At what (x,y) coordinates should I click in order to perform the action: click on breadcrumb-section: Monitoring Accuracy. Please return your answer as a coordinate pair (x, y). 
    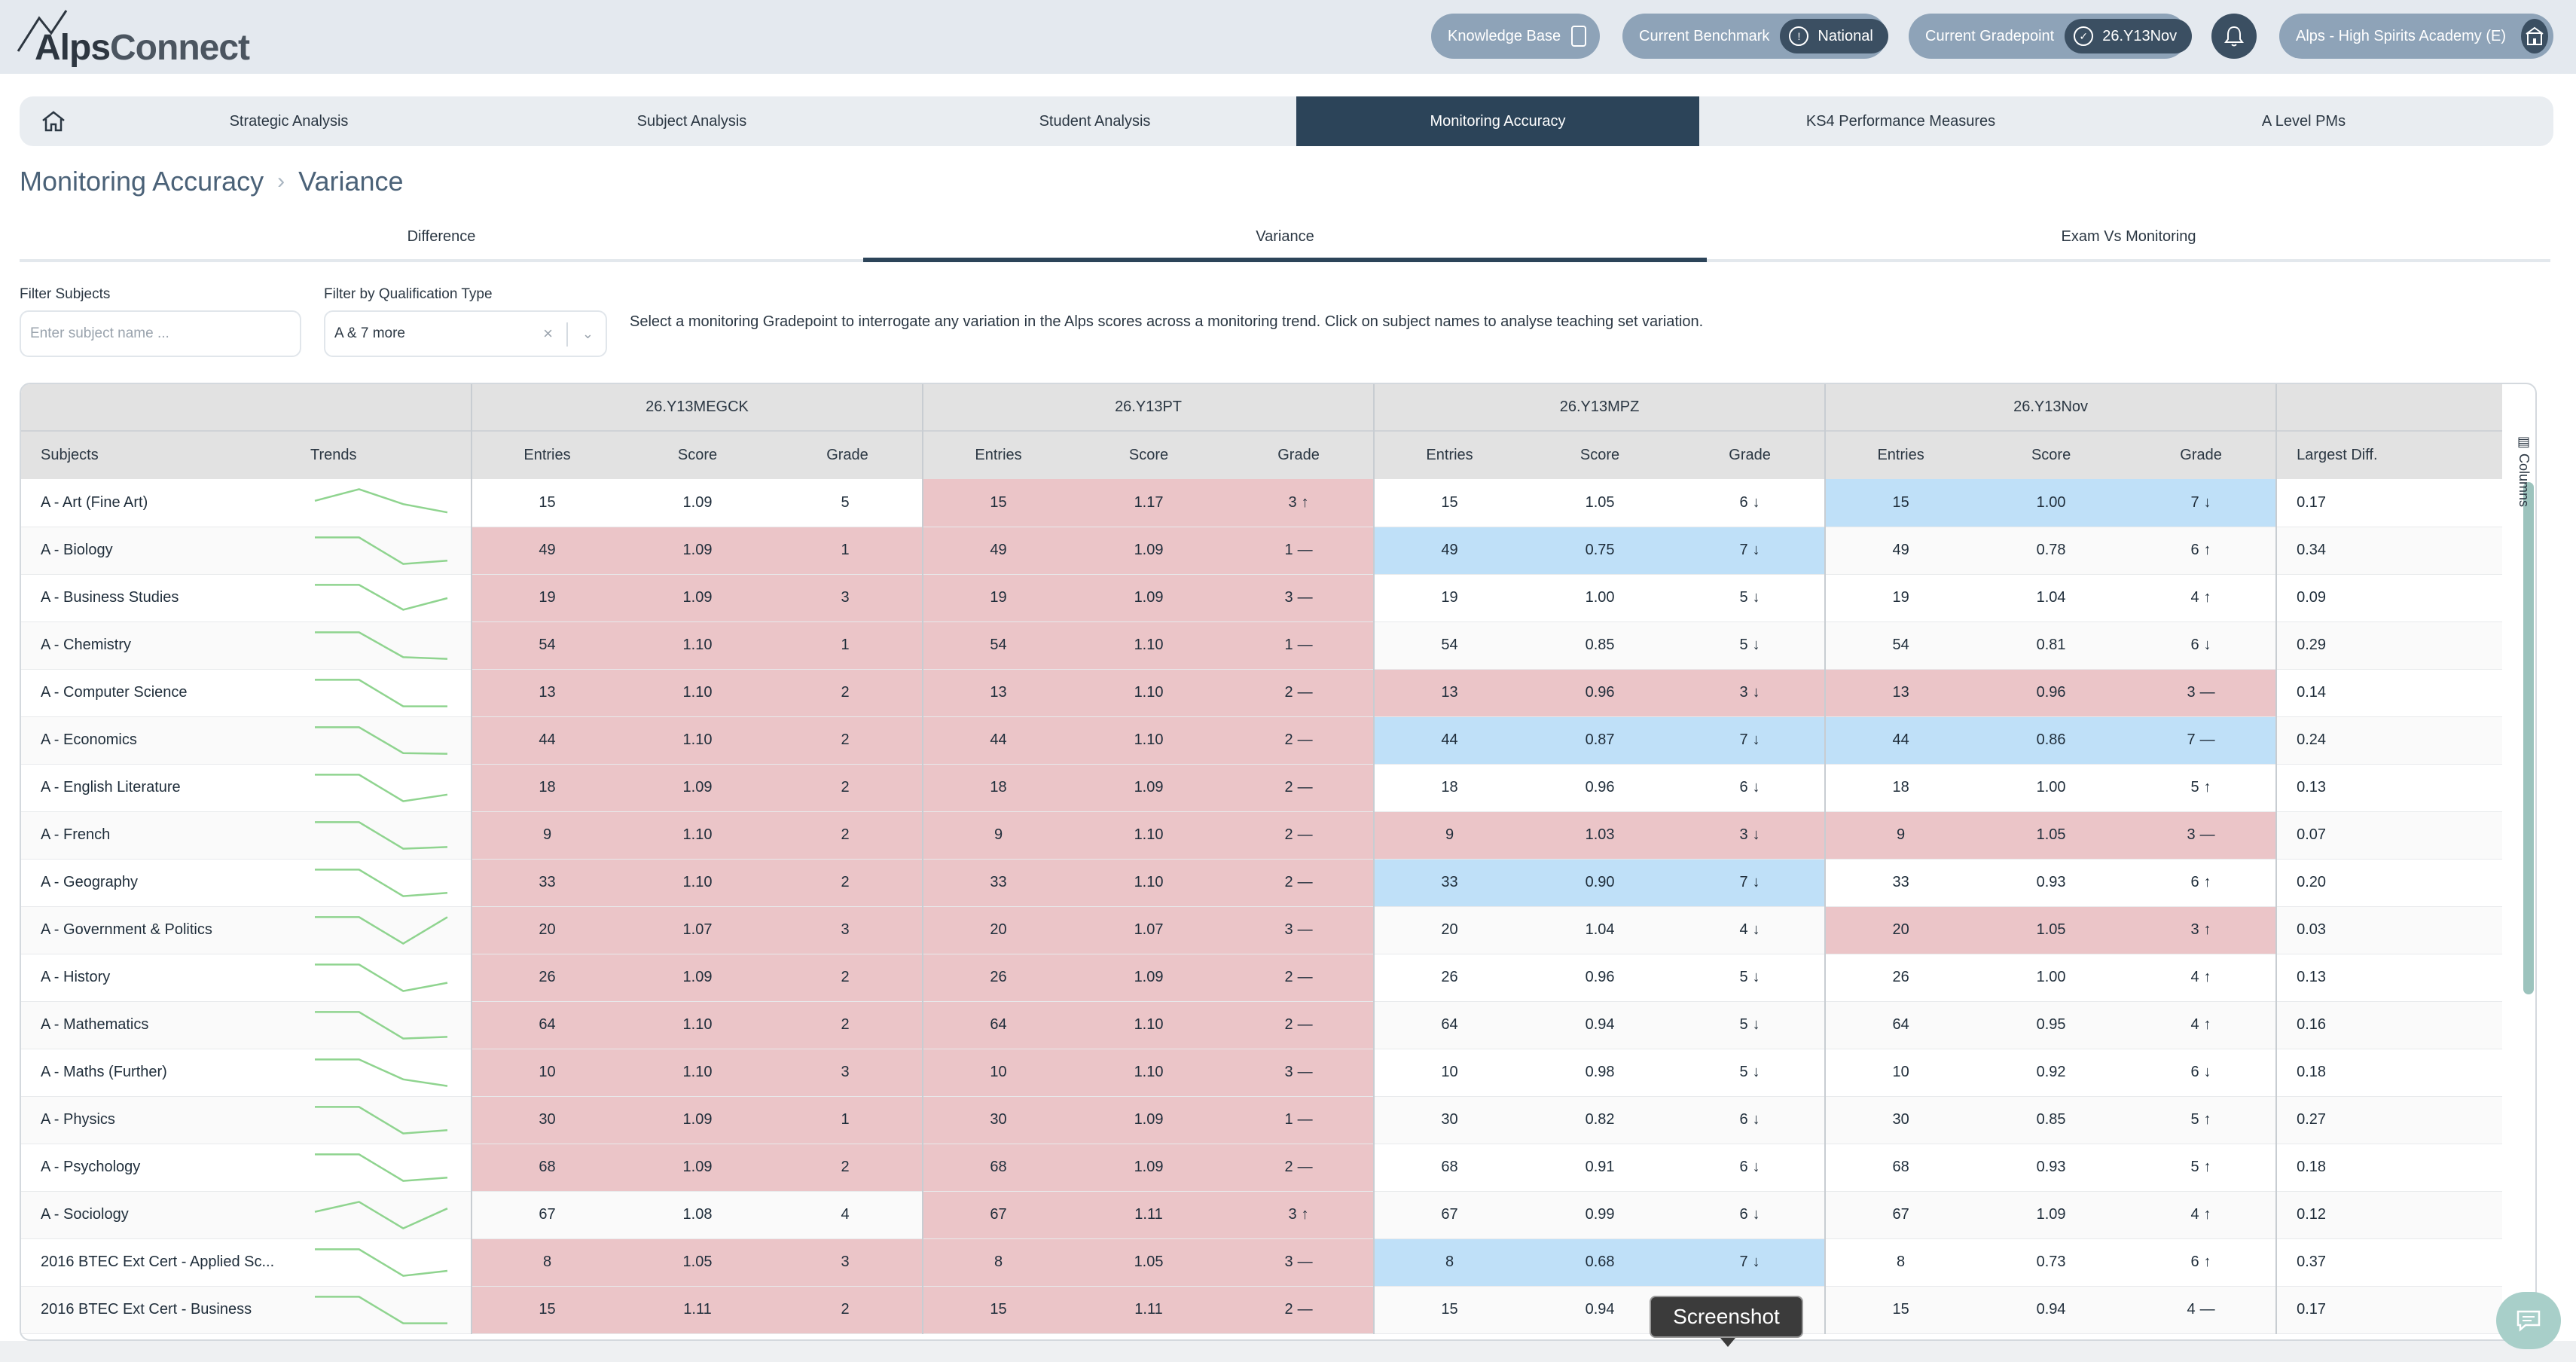
    Looking at the image, I should click on (142, 181).